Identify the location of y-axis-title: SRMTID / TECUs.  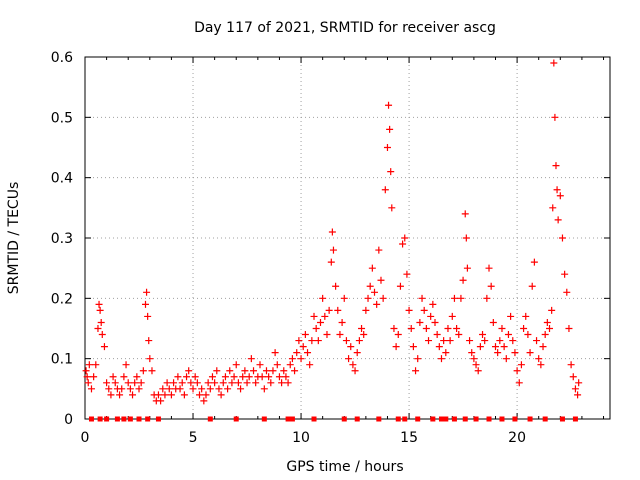
(14, 238).